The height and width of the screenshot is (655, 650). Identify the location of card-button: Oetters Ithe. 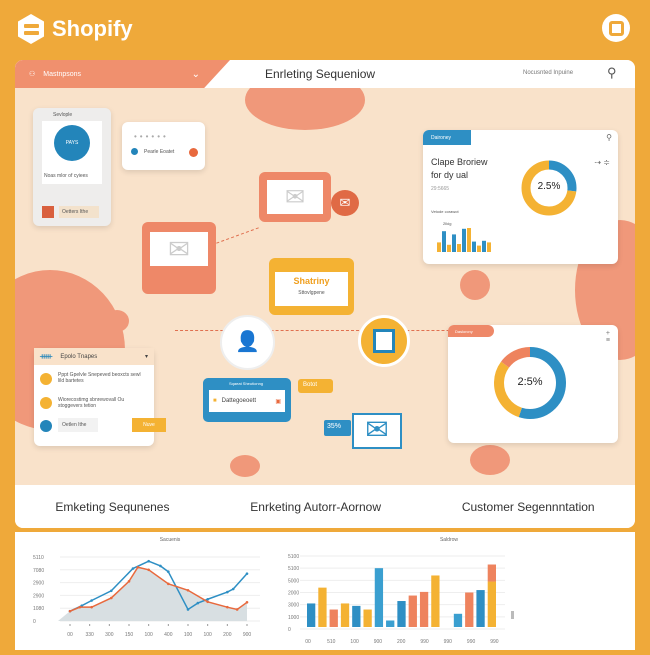
(79, 212).